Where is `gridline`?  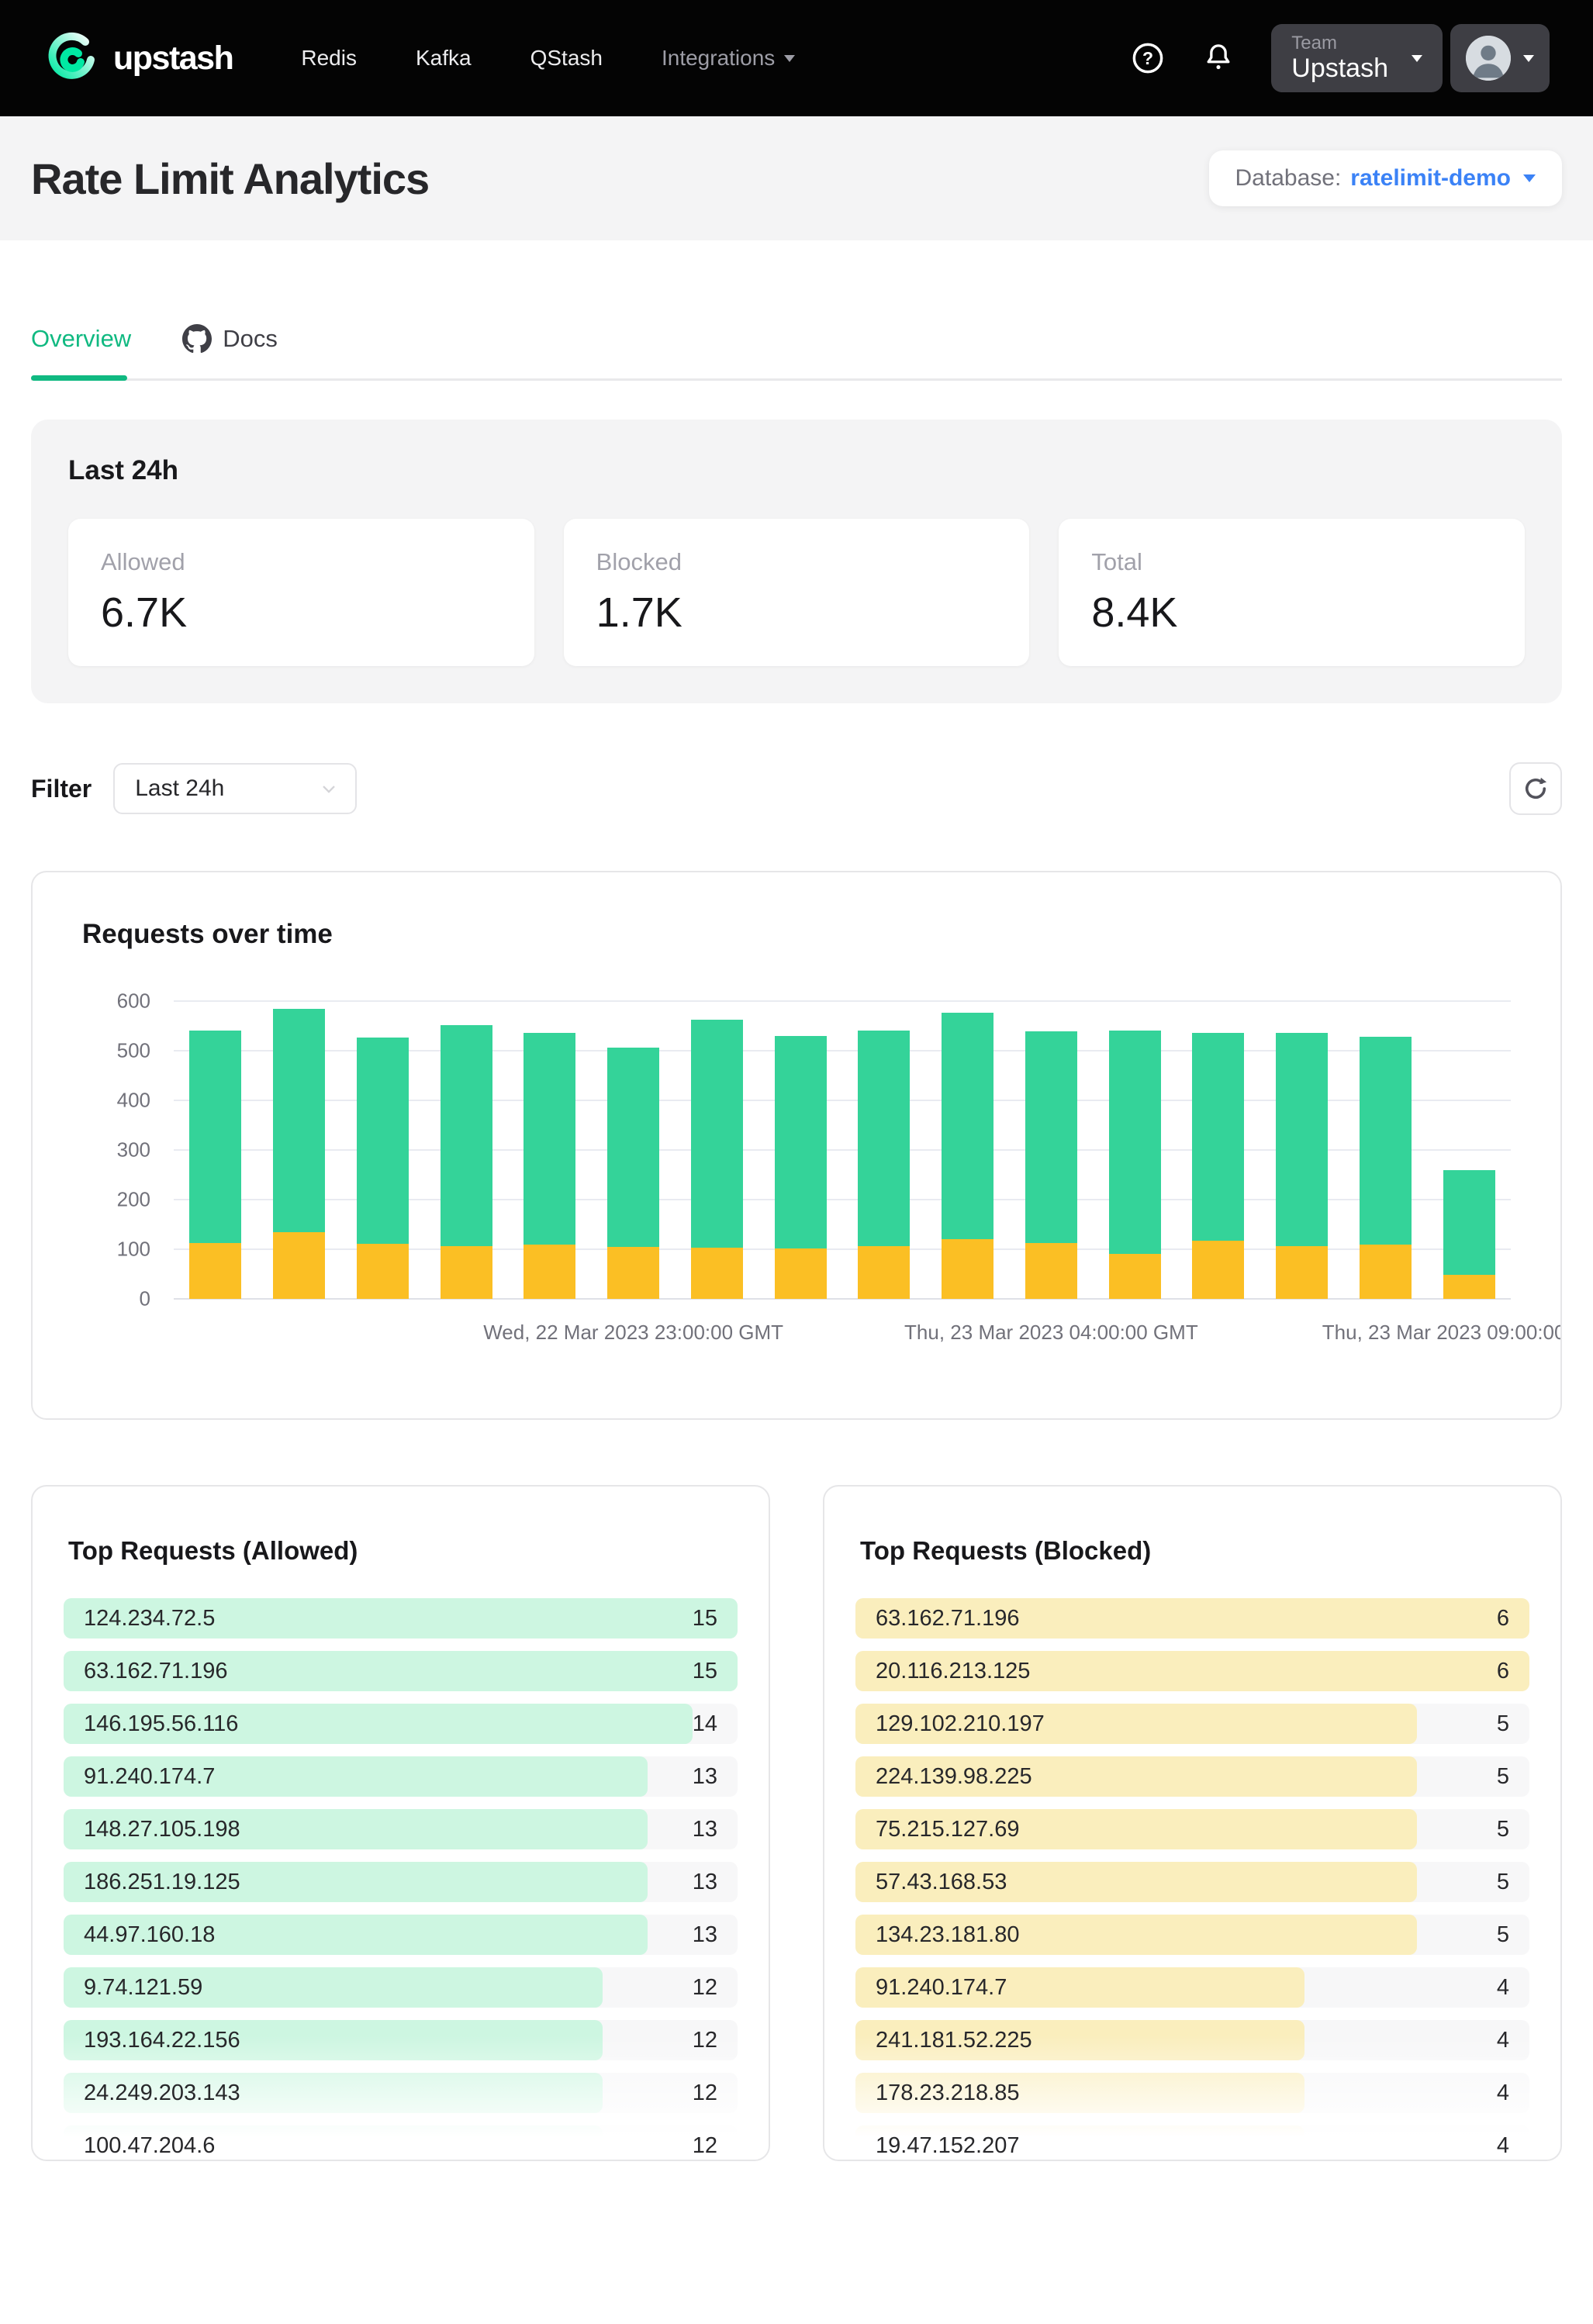 gridline is located at coordinates (842, 1249).